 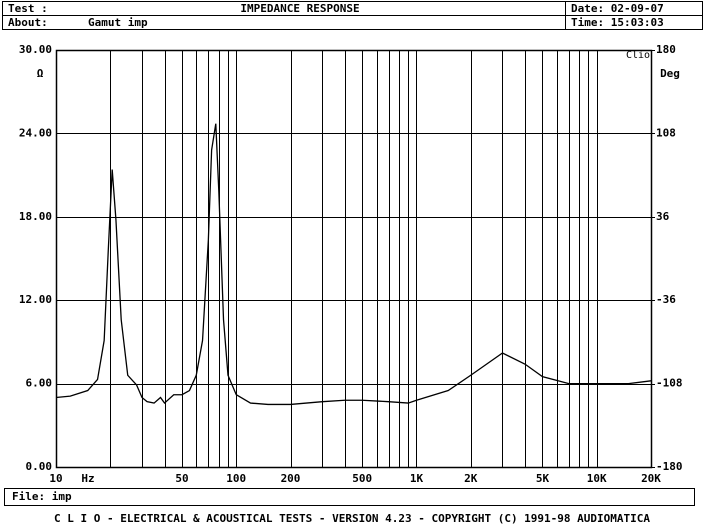 What do you see at coordinates (638, 55) in the screenshot?
I see `watermark: Clio` at bounding box center [638, 55].